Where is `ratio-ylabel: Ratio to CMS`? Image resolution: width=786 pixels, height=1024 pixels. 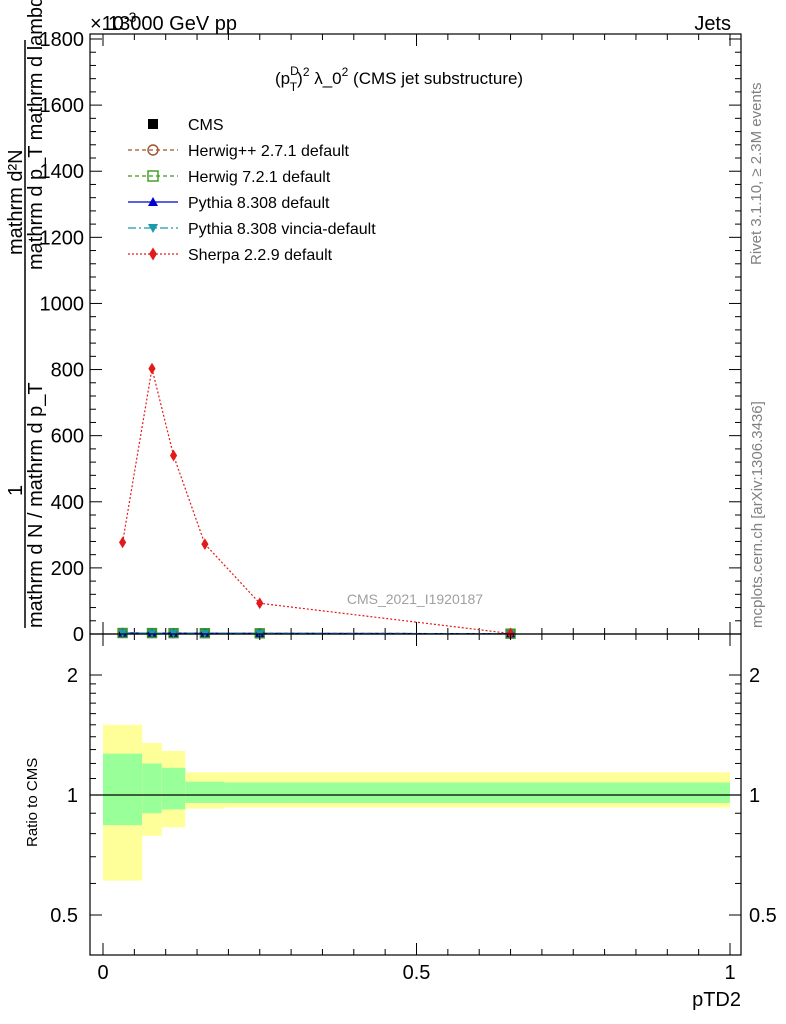 ratio-ylabel: Ratio to CMS is located at coordinates (32, 802).